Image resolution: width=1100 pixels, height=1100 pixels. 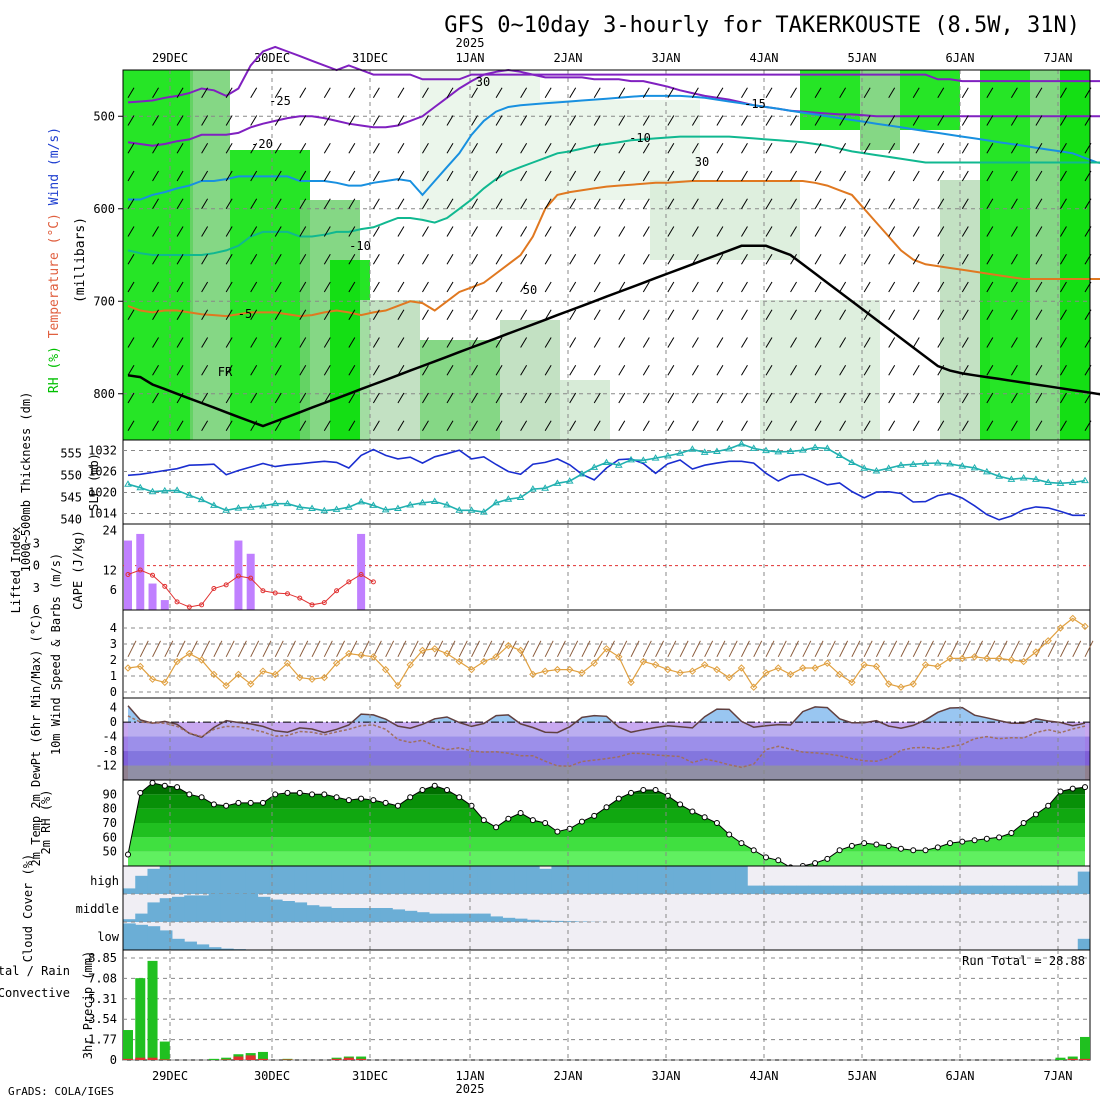 I want to click on li-ylabel: Lifted Index, so click(x=16, y=570).